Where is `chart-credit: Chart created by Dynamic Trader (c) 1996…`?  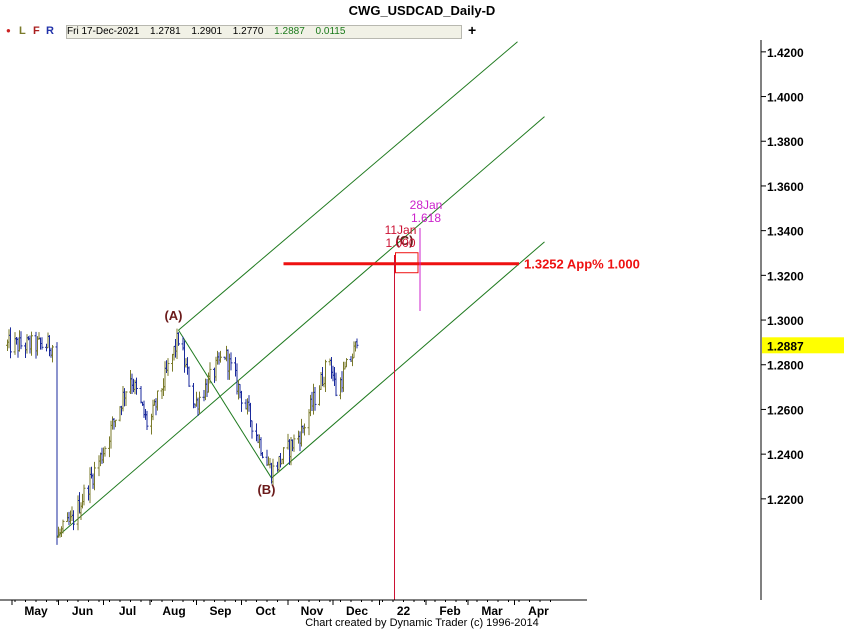 chart-credit: Chart created by Dynamic Trader (c) 1996… is located at coordinates (422, 623).